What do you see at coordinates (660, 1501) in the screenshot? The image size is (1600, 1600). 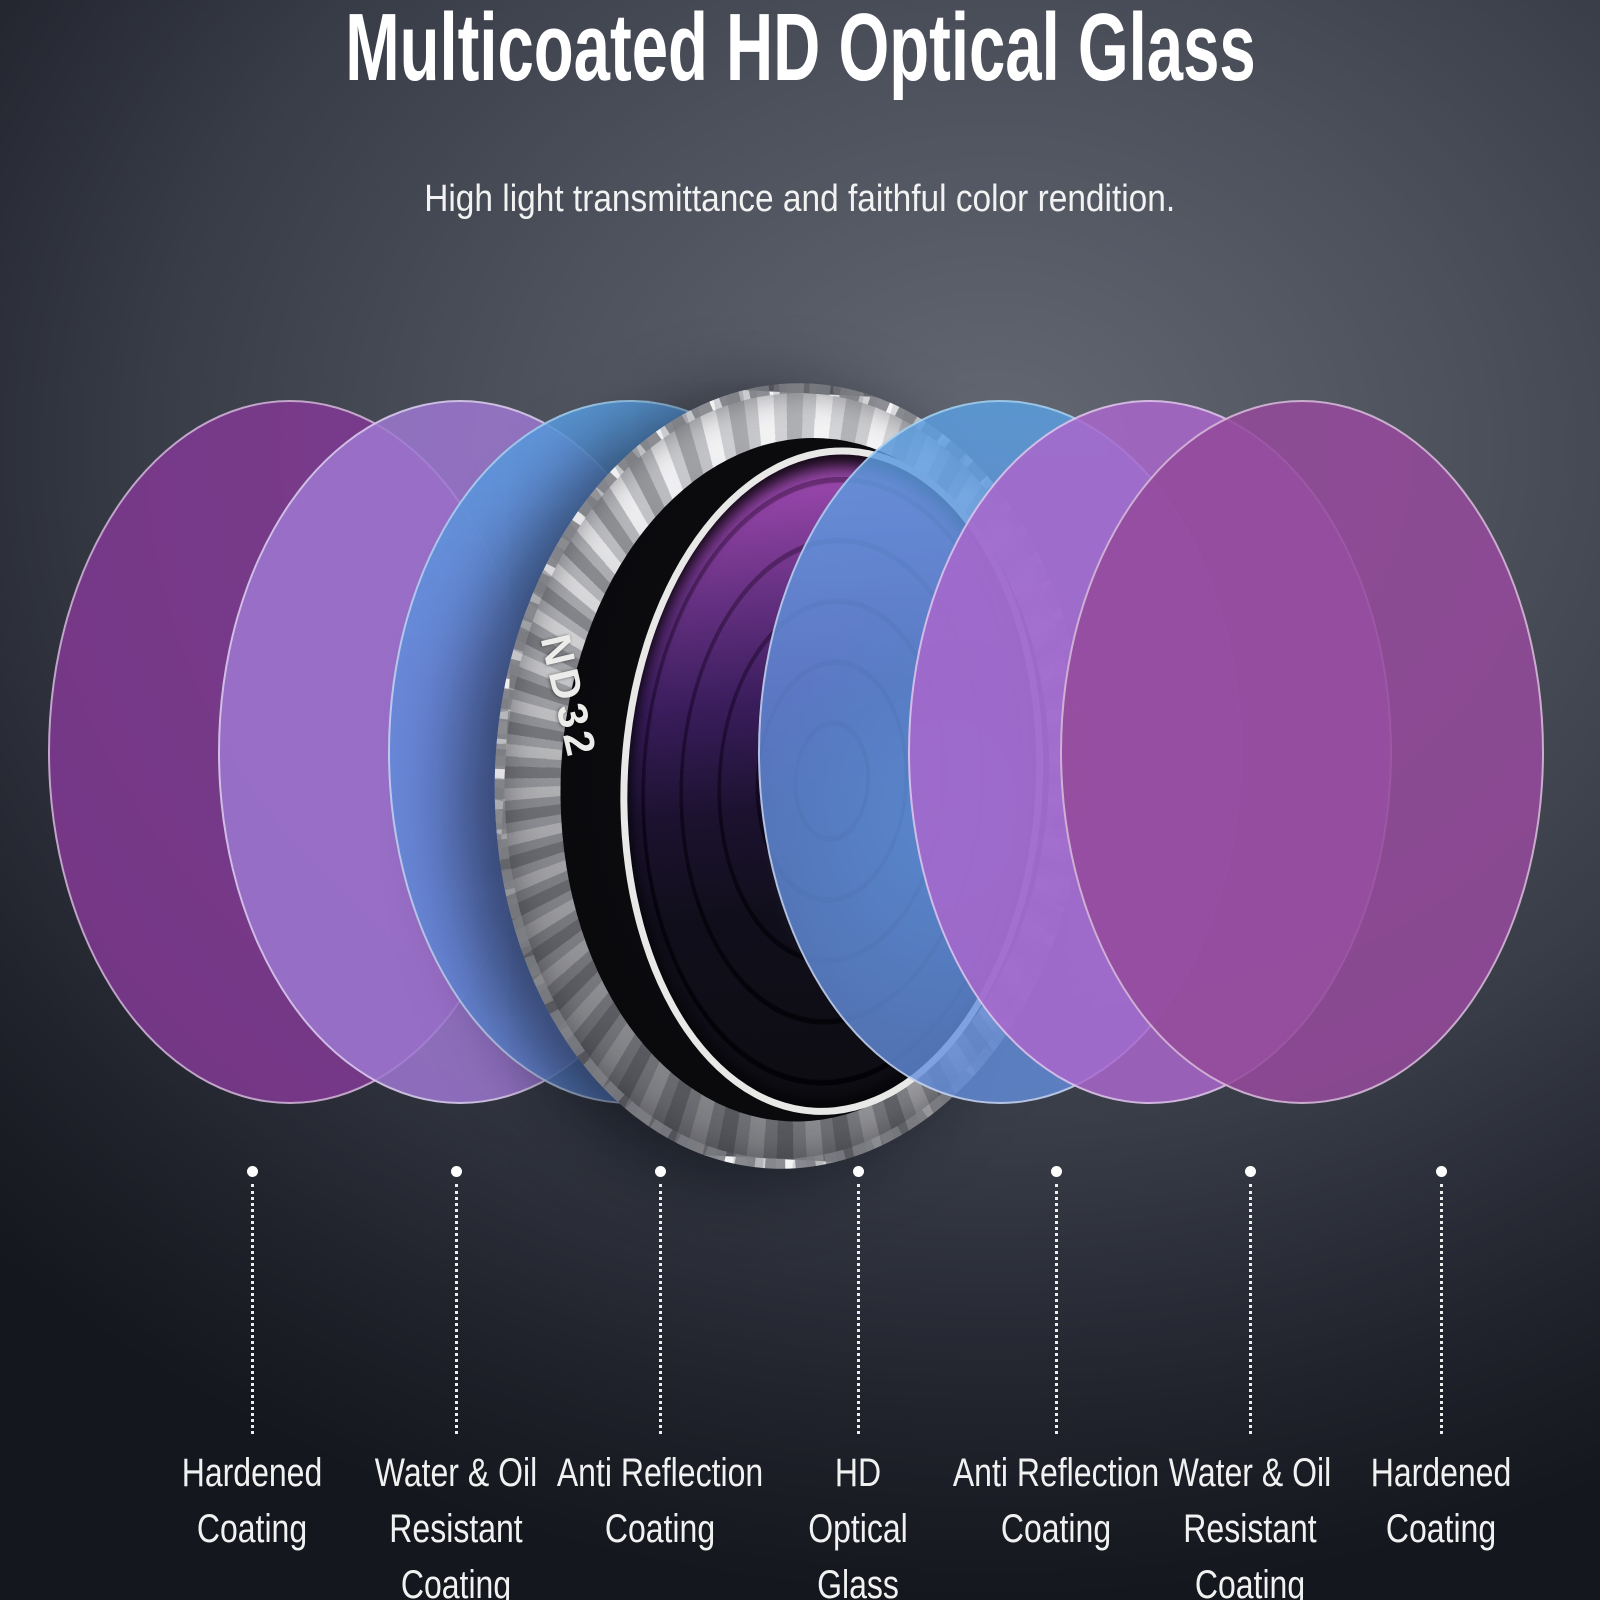 I see `layer-label-anti-reflection-left: Anti Reflection Coating` at bounding box center [660, 1501].